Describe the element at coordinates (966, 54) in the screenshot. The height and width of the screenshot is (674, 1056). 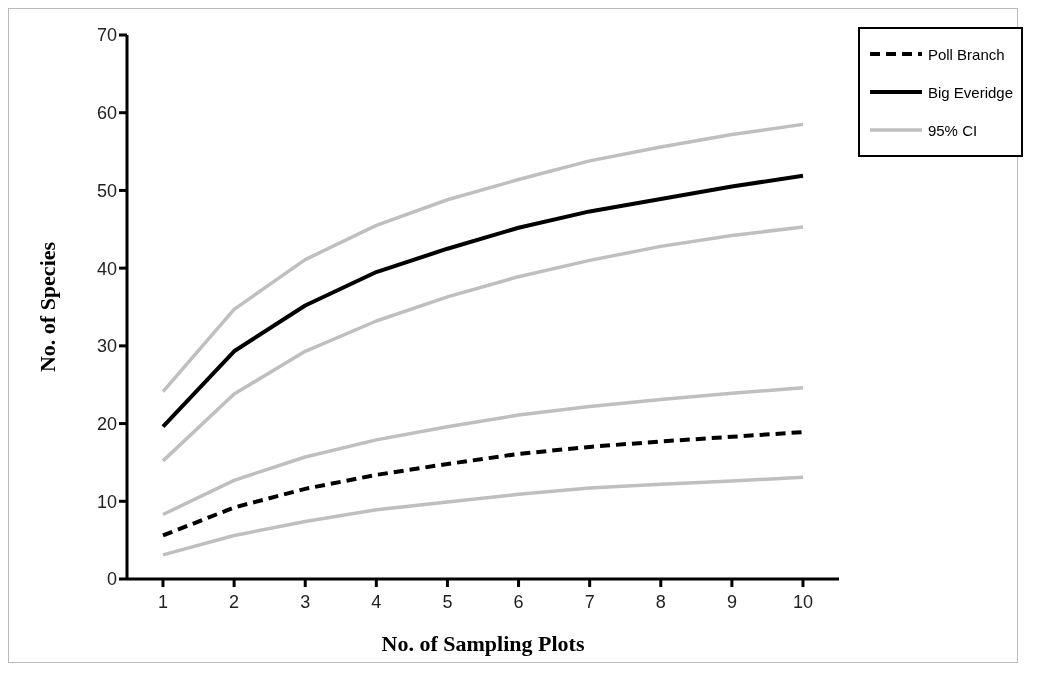
I see `legend-label: Poll Branch` at that location.